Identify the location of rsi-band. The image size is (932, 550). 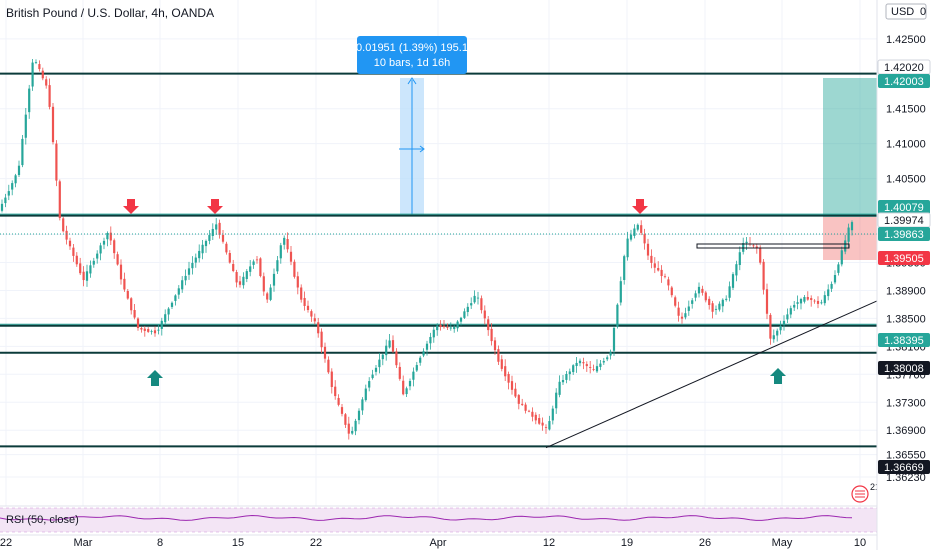
(438, 520).